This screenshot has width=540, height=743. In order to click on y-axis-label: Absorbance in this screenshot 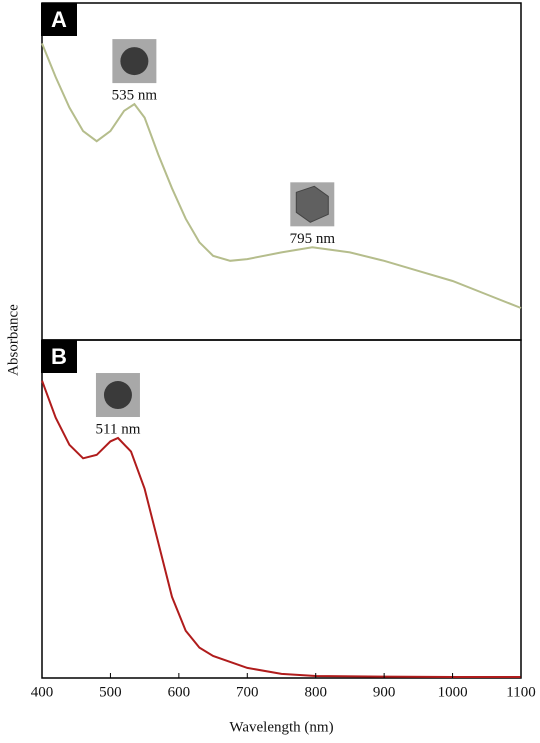, I will do `click(13, 340)`.